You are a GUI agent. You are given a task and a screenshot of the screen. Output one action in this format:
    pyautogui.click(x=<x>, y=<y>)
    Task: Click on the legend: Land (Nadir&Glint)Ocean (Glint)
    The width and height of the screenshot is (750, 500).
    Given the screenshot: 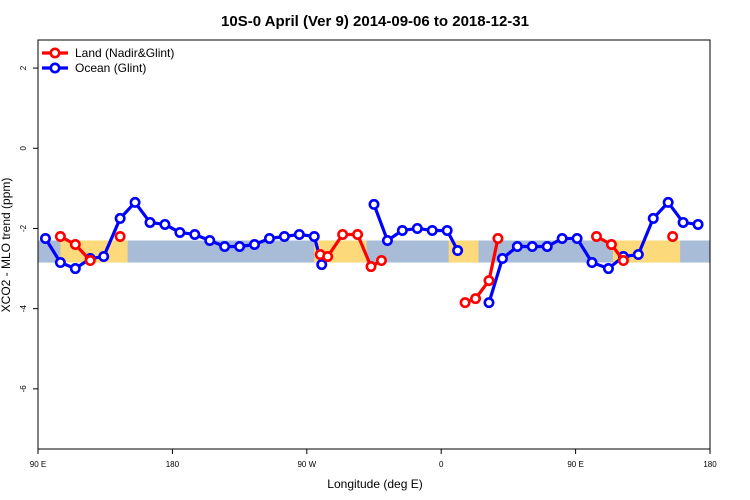 What is the action you would take?
    pyautogui.click(x=108, y=60)
    